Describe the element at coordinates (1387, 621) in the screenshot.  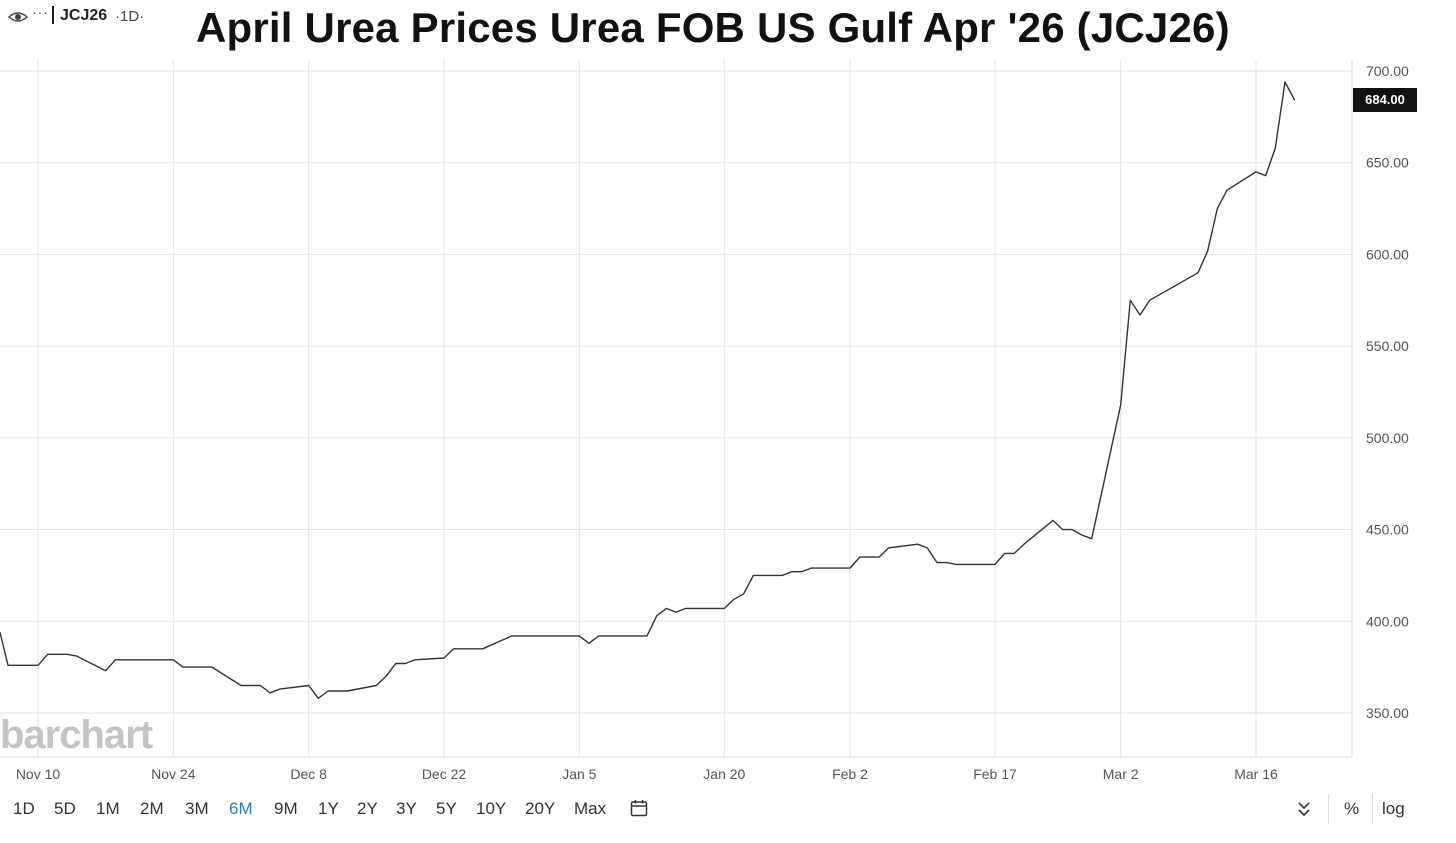
I see `y-tick-label: 400.00` at that location.